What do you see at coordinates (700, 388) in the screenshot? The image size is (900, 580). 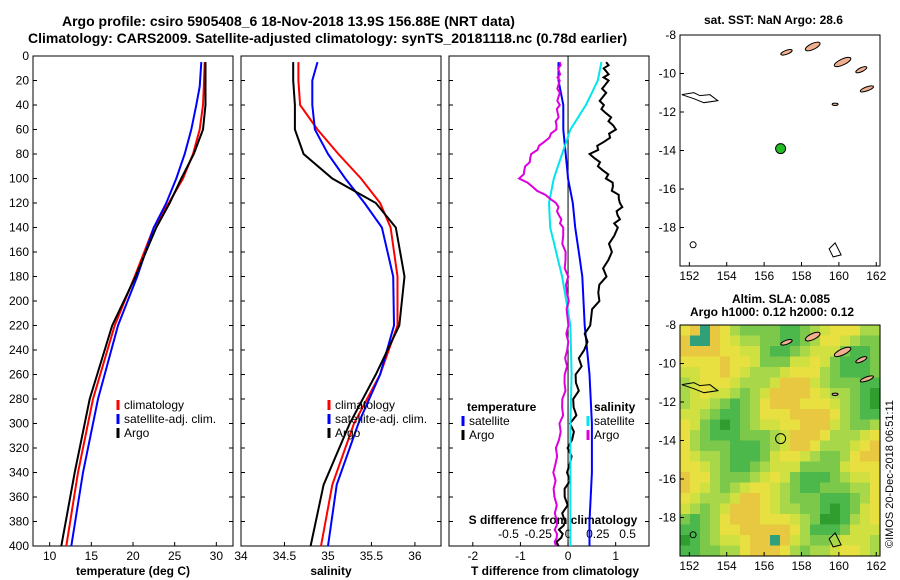 I see `sla-map-reef-outline` at bounding box center [700, 388].